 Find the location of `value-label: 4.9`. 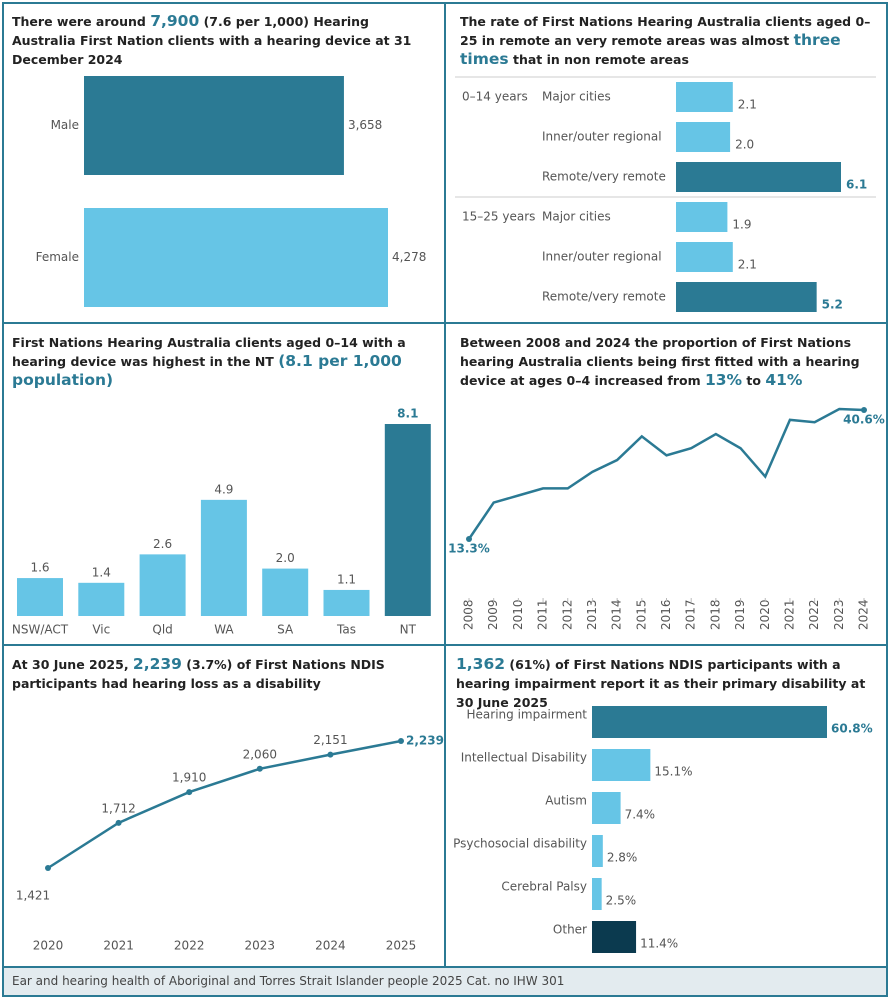

value-label: 4.9 is located at coordinates (223, 489).